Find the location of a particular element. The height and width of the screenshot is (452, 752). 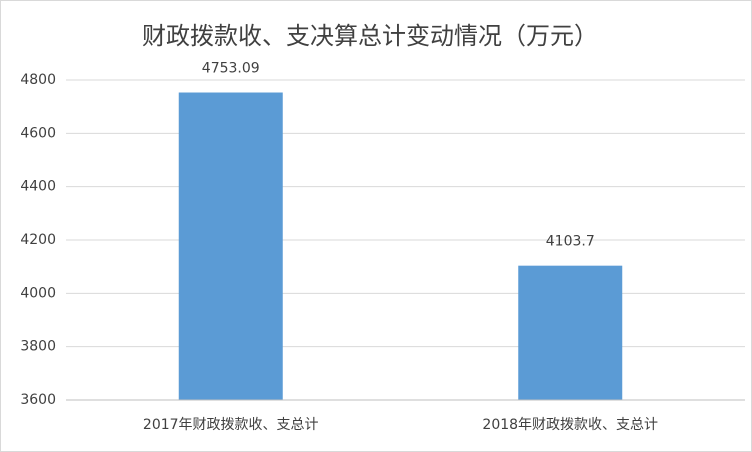

y-tick-label: 3800 is located at coordinates (38, 347).